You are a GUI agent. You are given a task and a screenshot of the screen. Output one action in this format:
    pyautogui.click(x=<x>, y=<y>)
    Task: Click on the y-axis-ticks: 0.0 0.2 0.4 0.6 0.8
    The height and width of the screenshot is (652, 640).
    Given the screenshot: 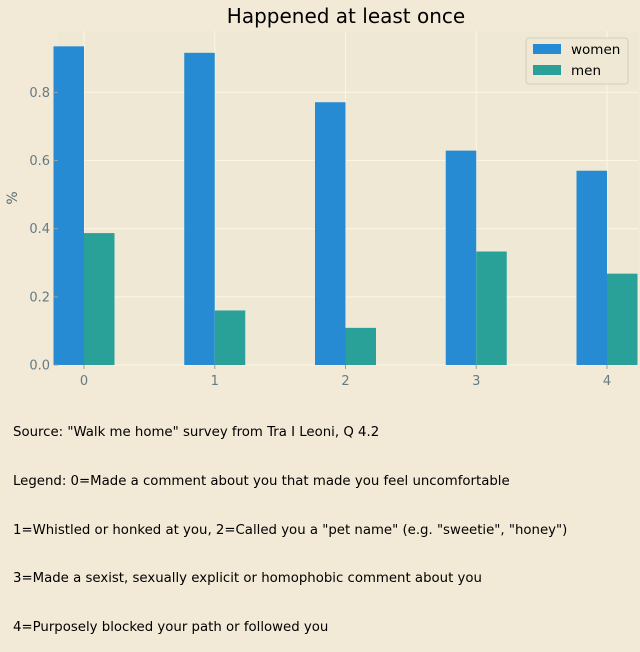 What is the action you would take?
    pyautogui.click(x=43, y=230)
    